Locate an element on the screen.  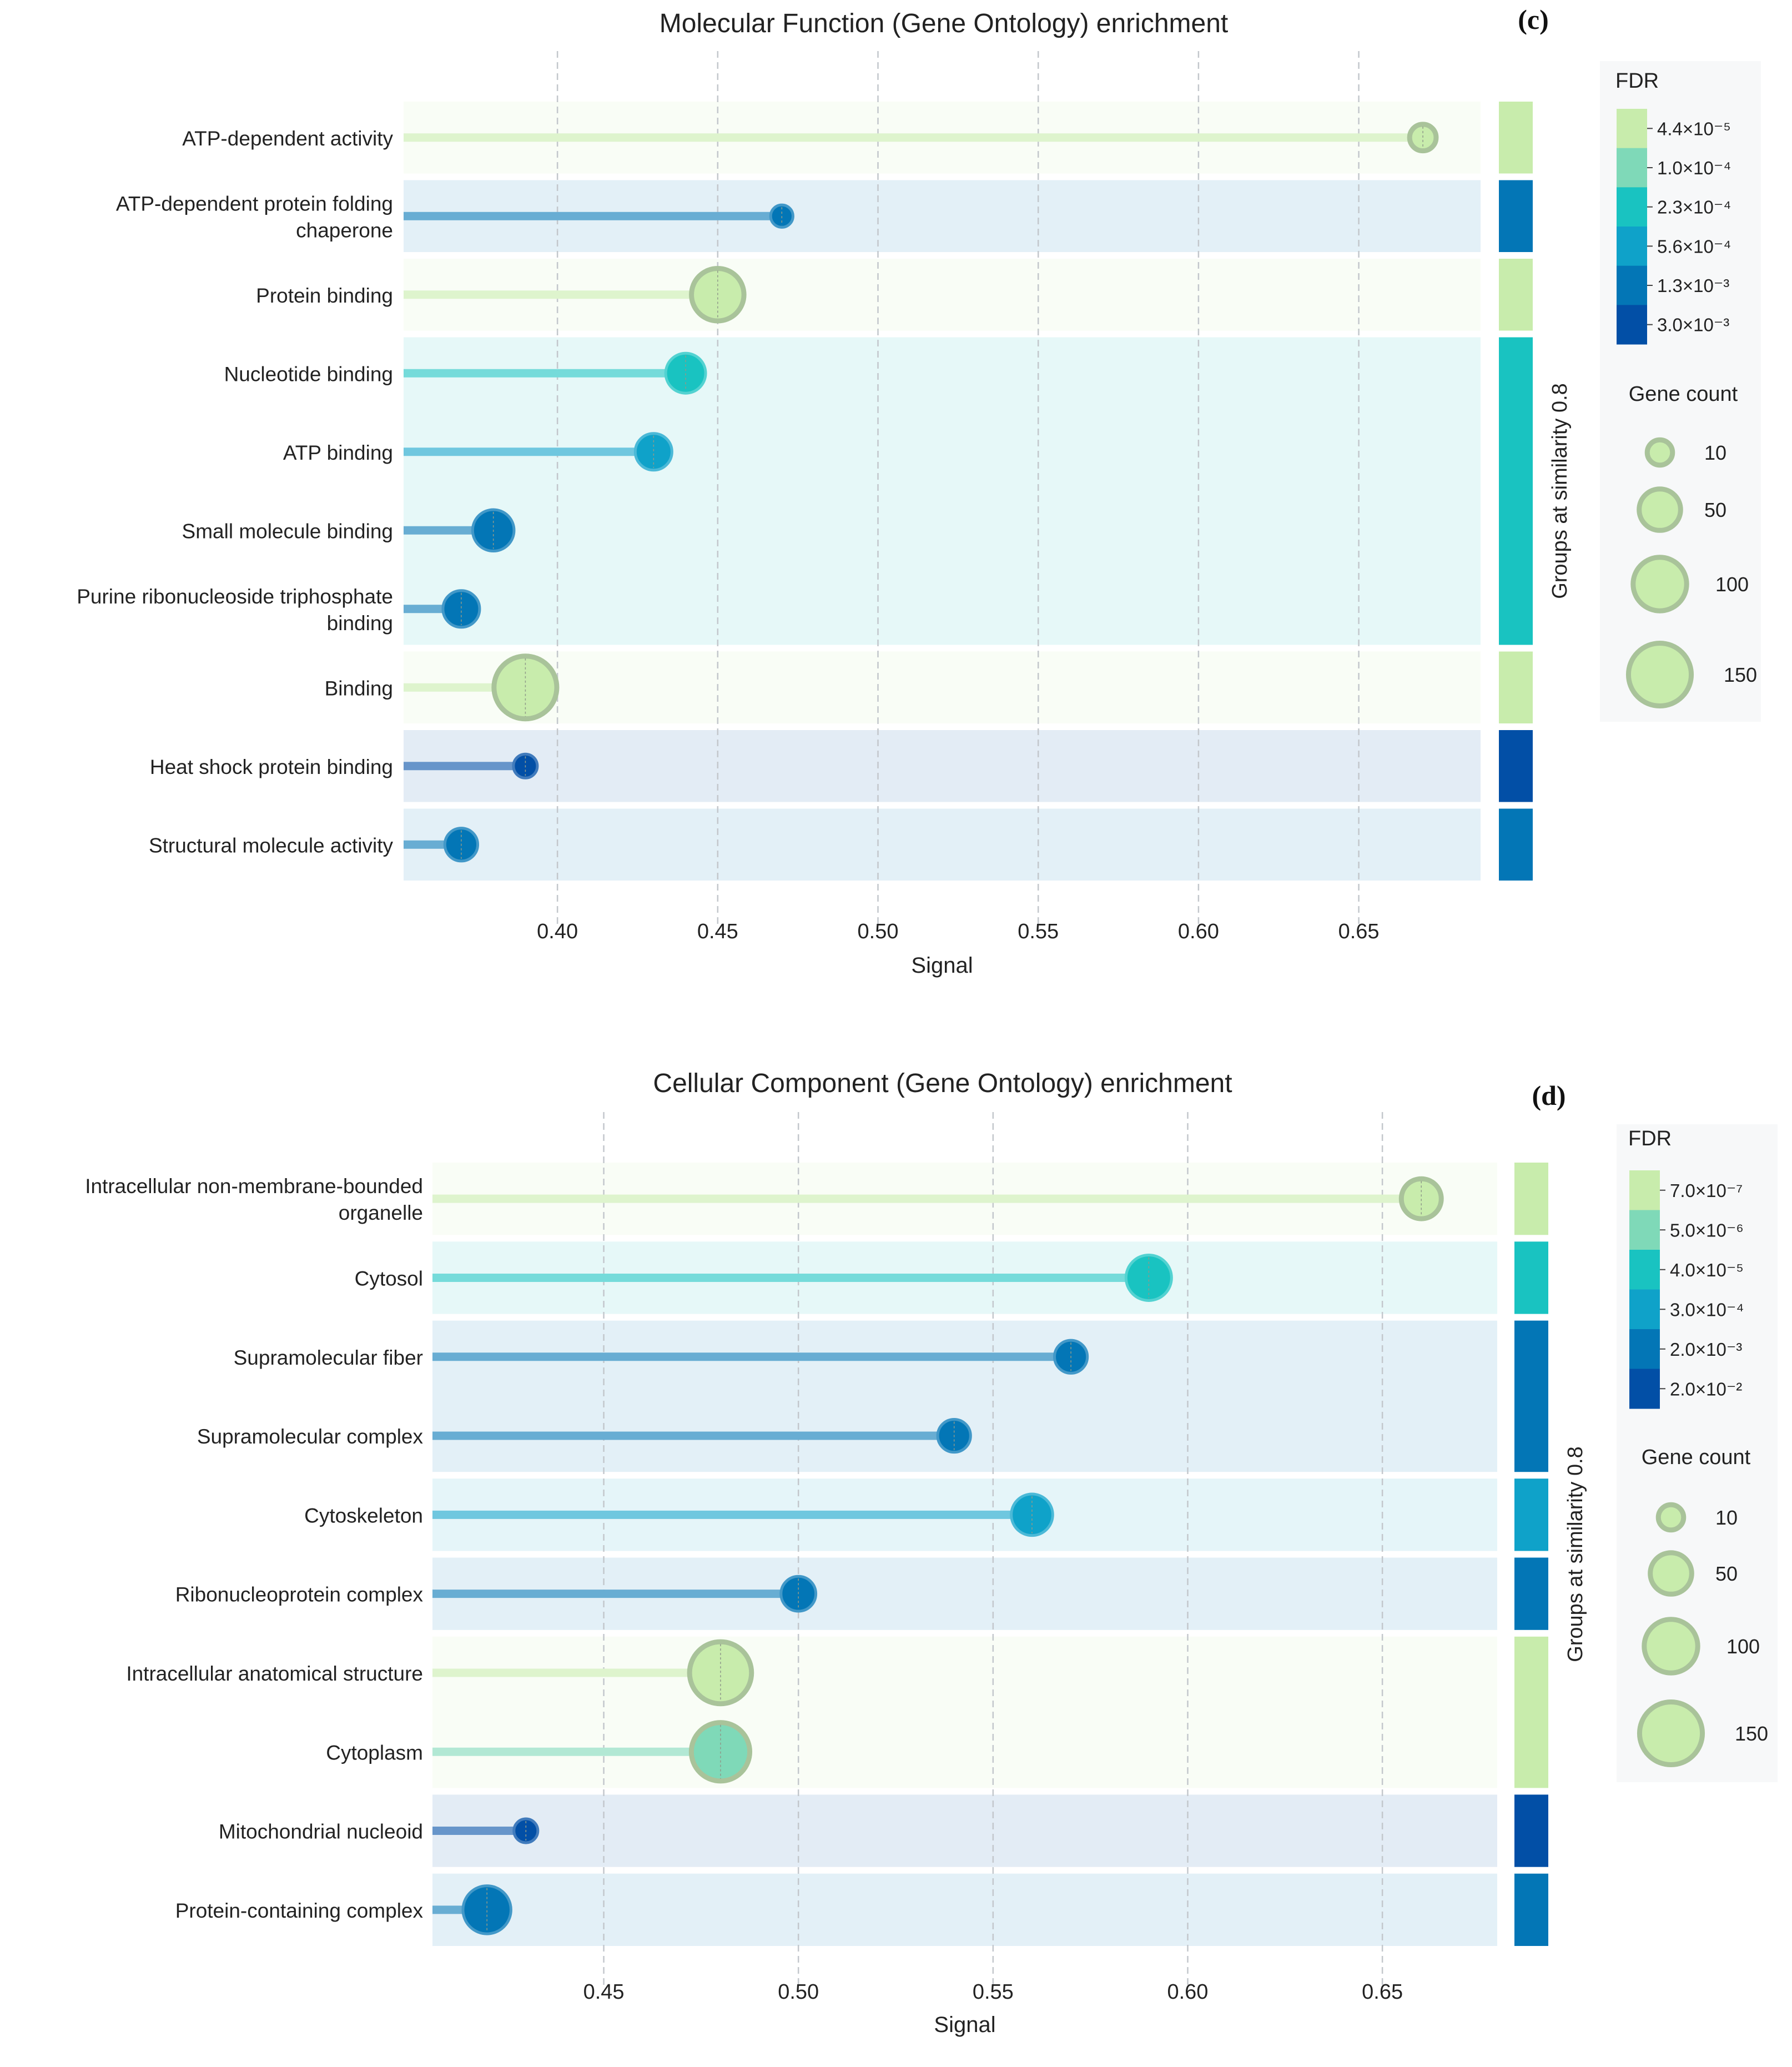
fdr-legend-title: FDR is located at coordinates (1650, 1139).